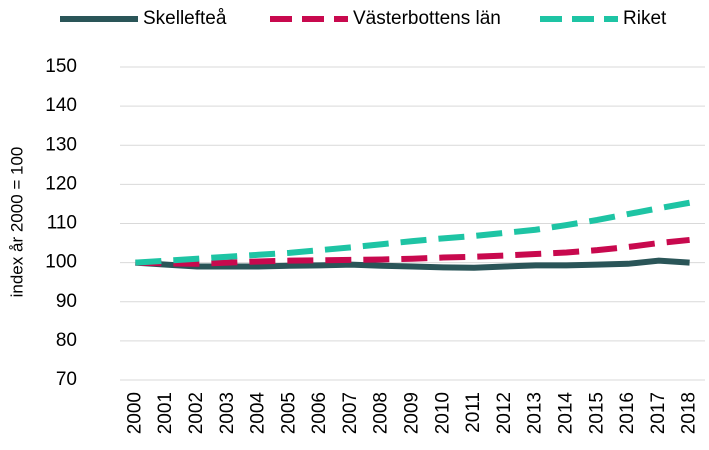 The image size is (709, 450). I want to click on x-tick-label: 2014, so click(565, 413).